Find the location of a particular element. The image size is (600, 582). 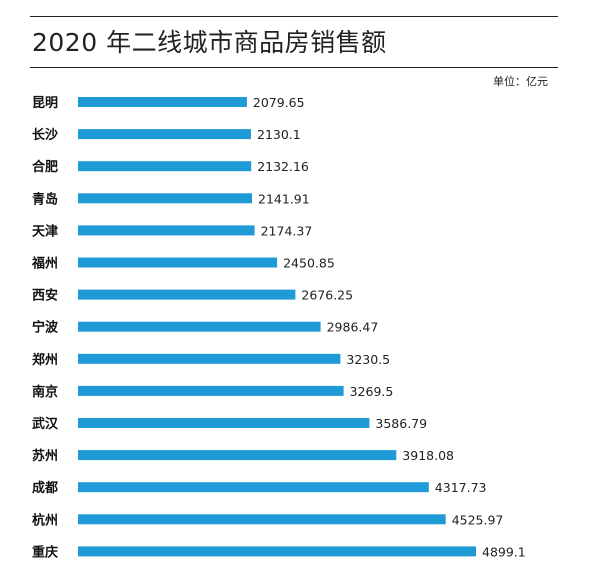

city-label: 昆明 is located at coordinates (45, 103).